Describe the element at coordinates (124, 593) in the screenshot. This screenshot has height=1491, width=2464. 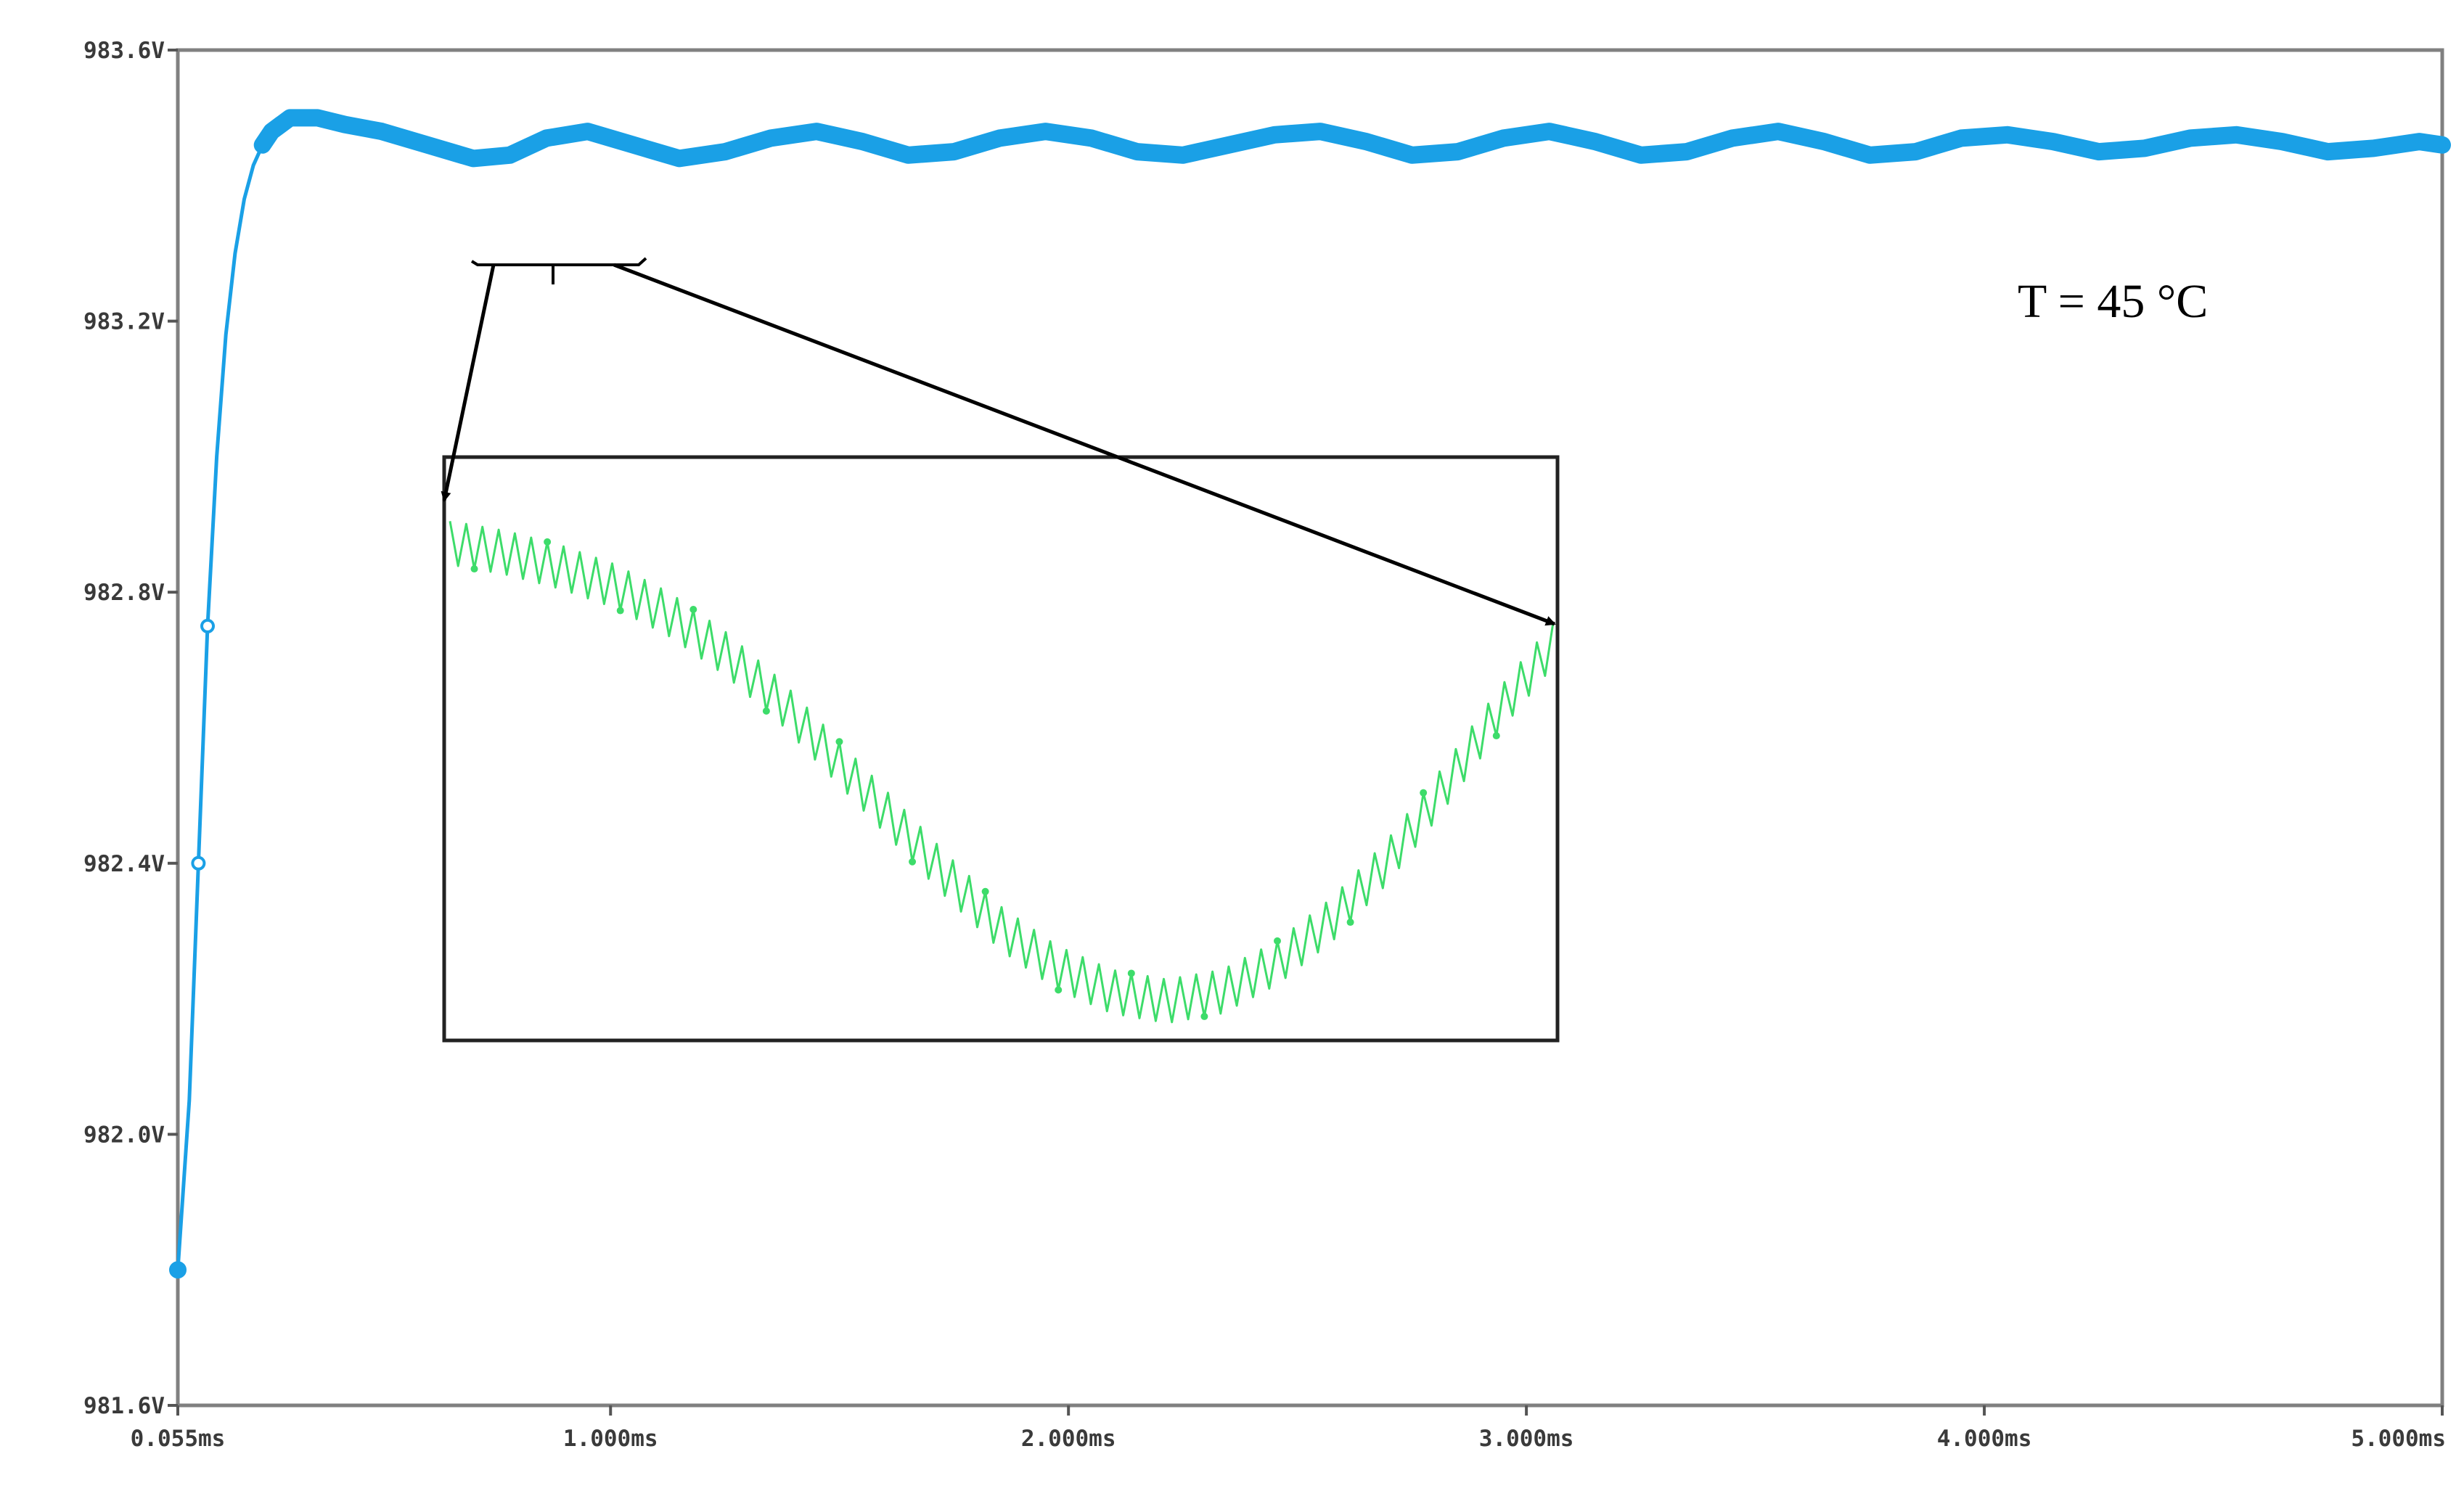
I see `y-tick-label: 982.8V` at that location.